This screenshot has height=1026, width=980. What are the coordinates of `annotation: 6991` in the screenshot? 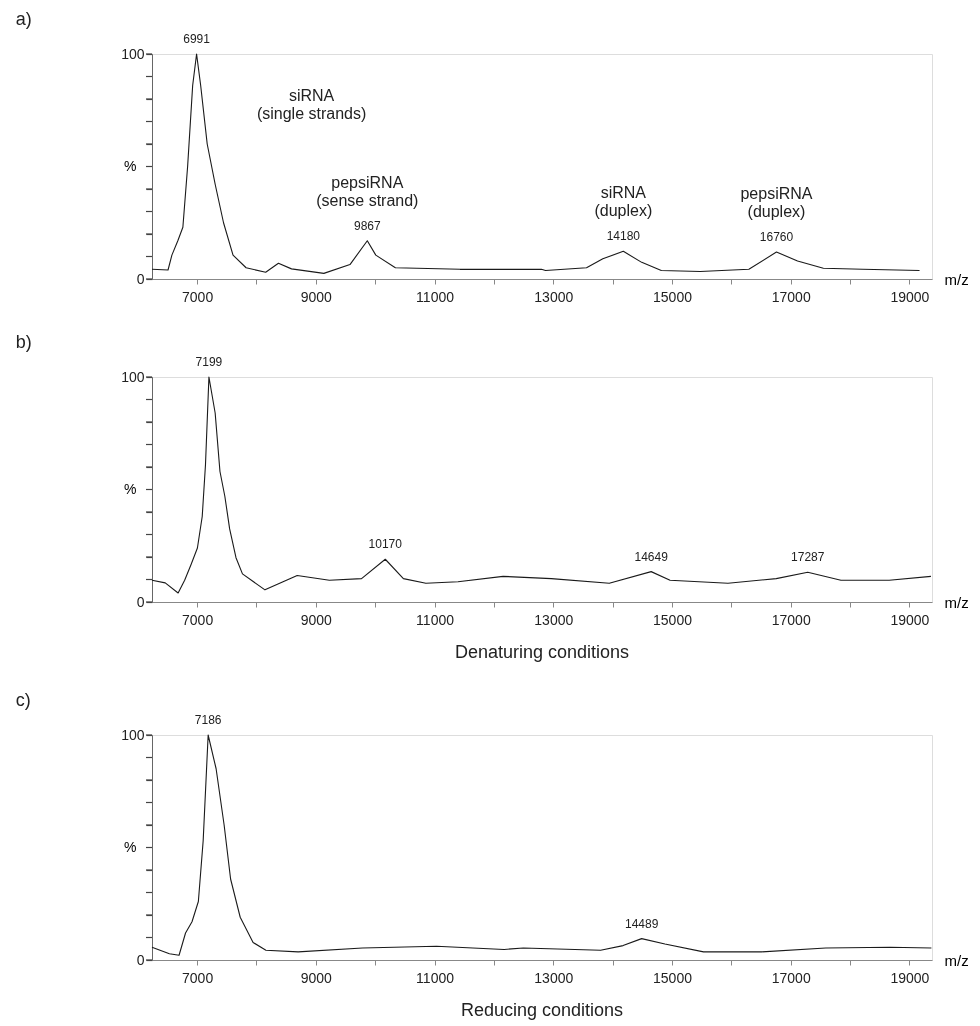 It's located at (197, 39).